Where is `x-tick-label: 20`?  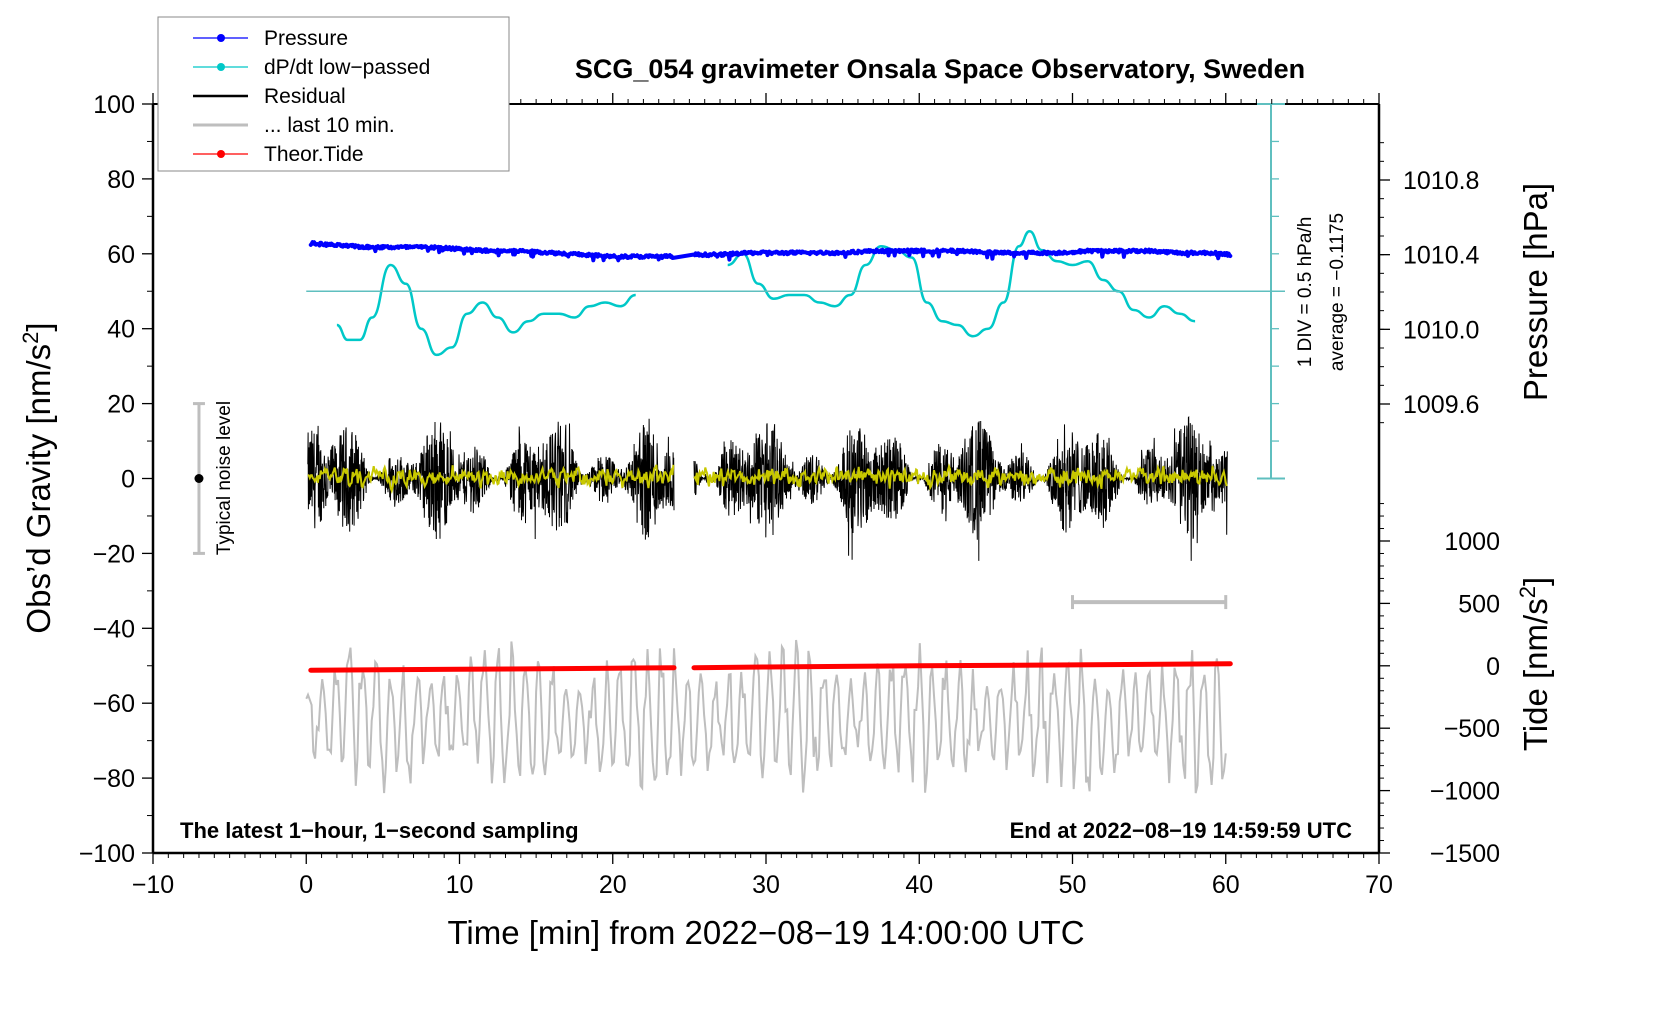
x-tick-label: 20 is located at coordinates (613, 885).